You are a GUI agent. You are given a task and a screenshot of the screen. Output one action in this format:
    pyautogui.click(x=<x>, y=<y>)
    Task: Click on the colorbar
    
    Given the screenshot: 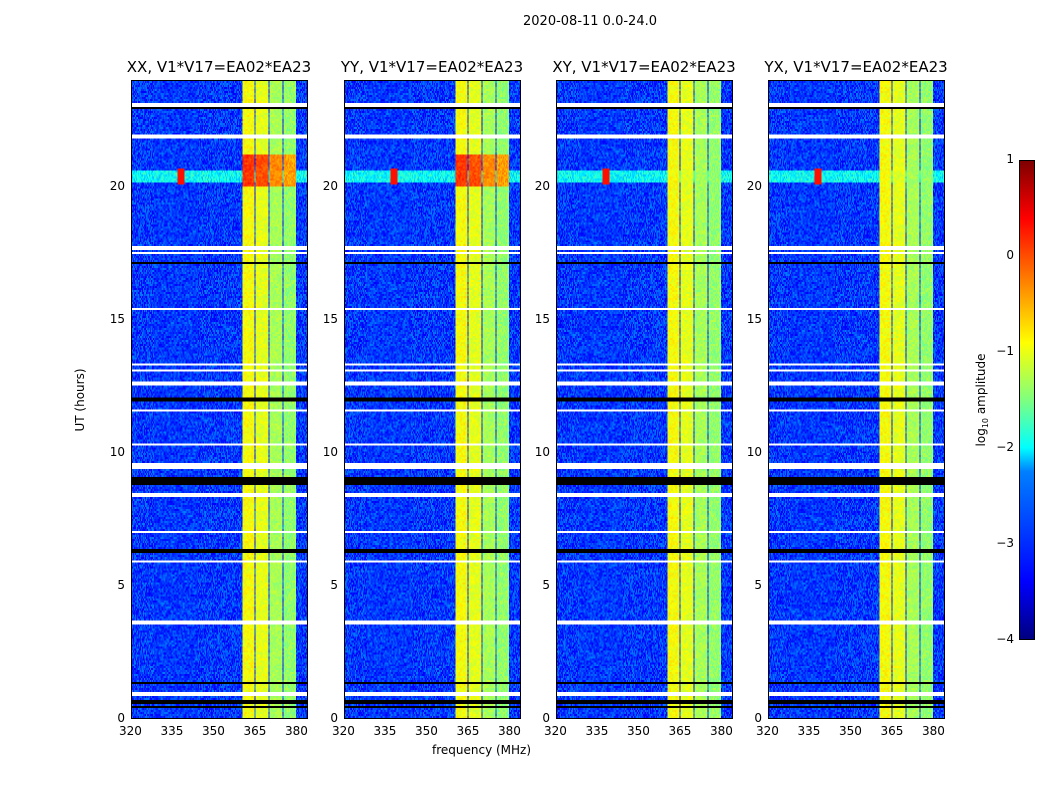 What is the action you would take?
    pyautogui.click(x=1027, y=400)
    